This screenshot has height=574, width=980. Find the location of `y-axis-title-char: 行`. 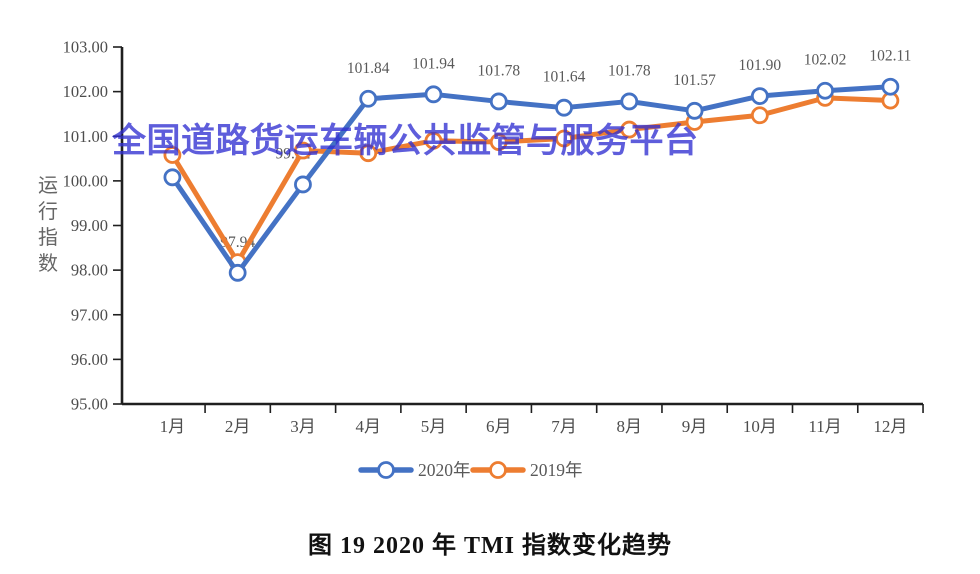

y-axis-title-char: 行 is located at coordinates (48, 211).